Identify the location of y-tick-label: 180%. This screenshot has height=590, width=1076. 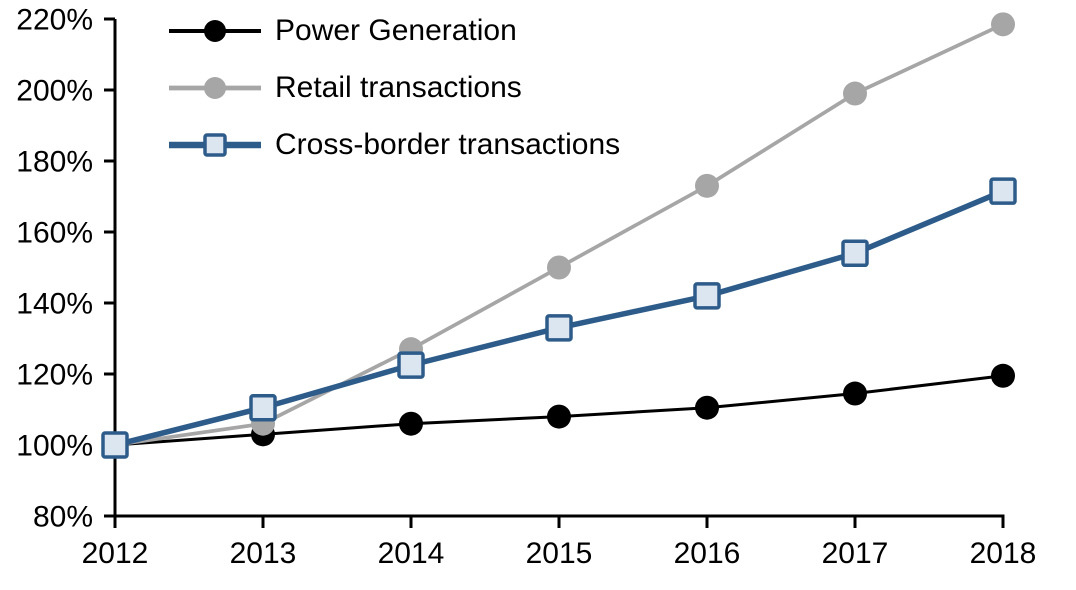
(54, 162).